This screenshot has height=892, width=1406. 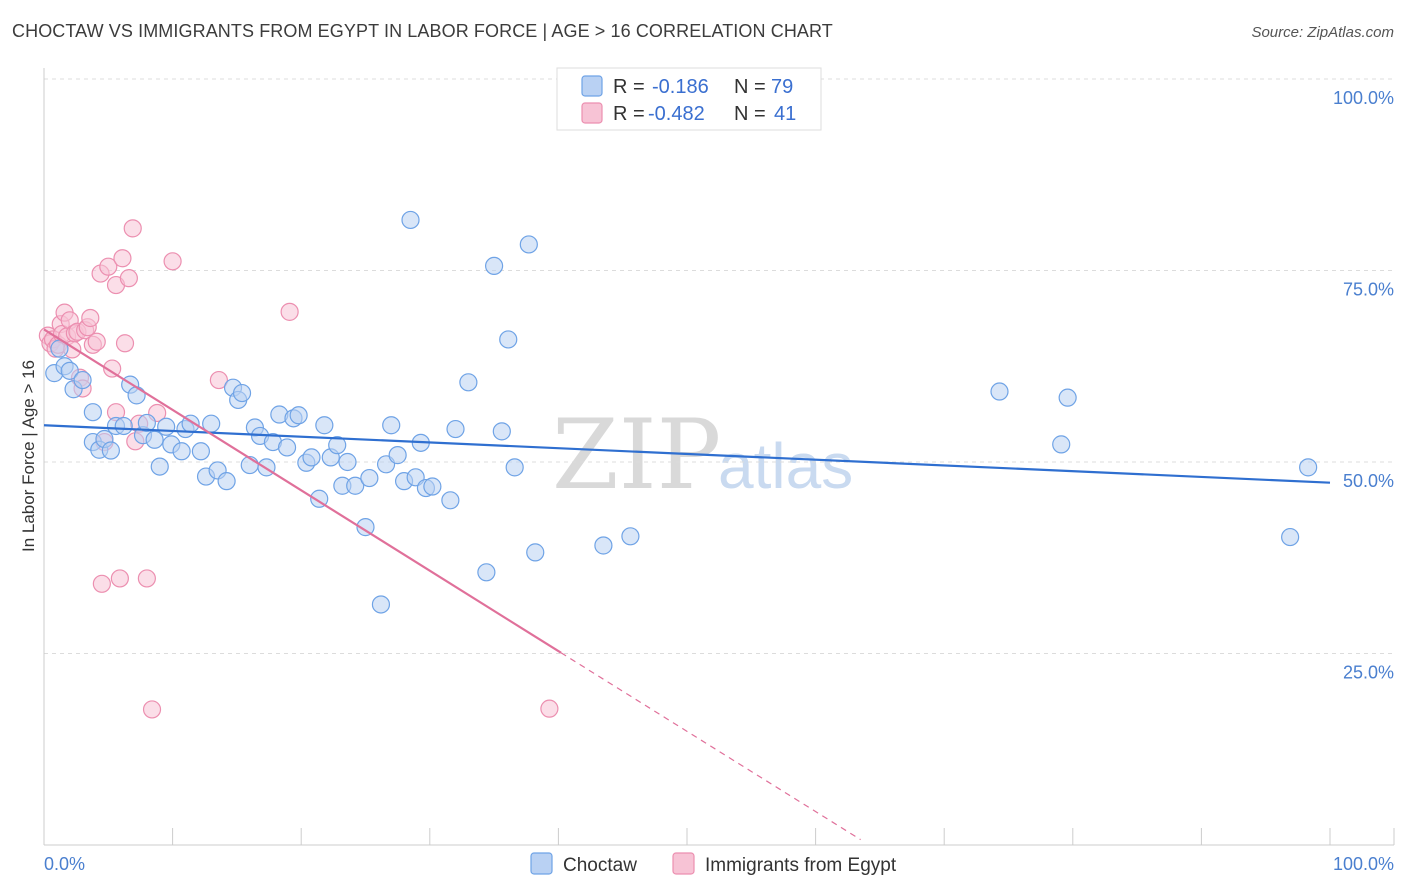 What do you see at coordinates (28, 456) in the screenshot?
I see `y-axis-label: In Labor Force | Age > 16` at bounding box center [28, 456].